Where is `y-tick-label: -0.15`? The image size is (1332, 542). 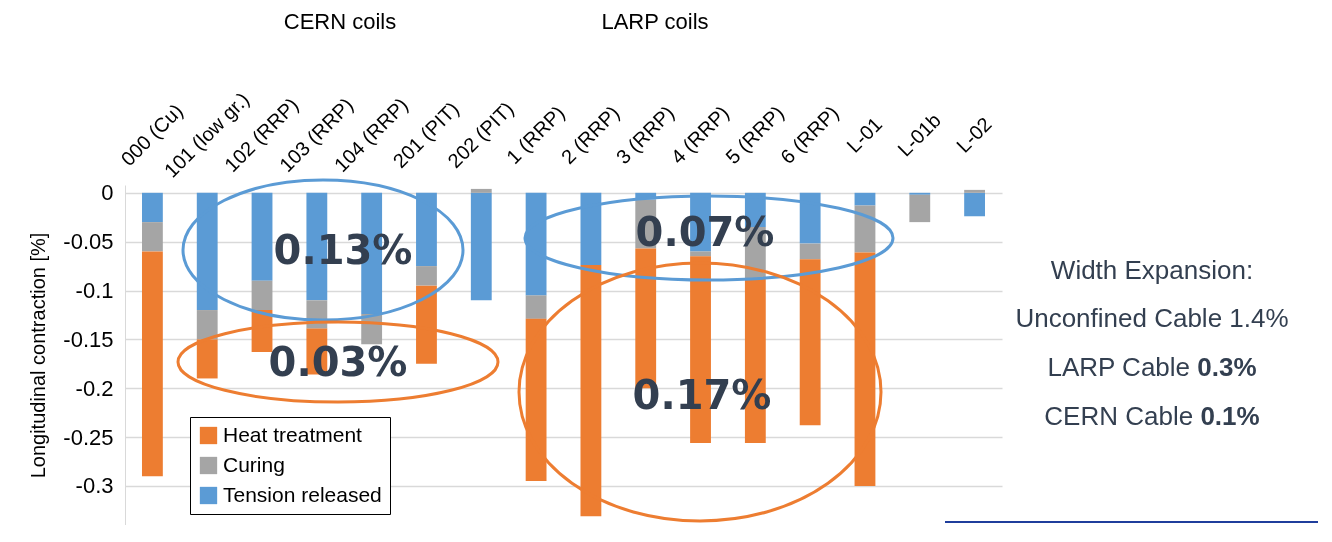
y-tick-label: -0.15 is located at coordinates (88, 339).